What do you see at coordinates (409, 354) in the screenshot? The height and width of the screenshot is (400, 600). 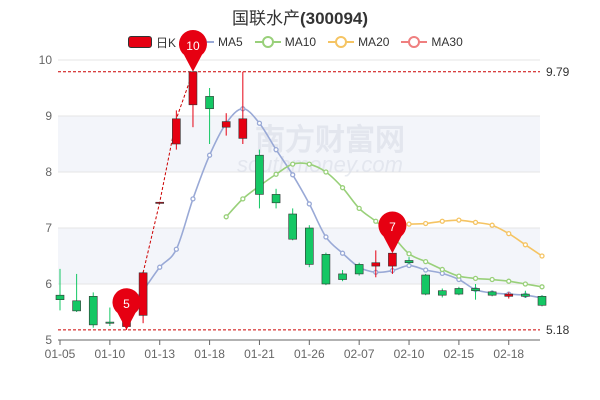 I see `x-tick-label: 02-10` at bounding box center [409, 354].